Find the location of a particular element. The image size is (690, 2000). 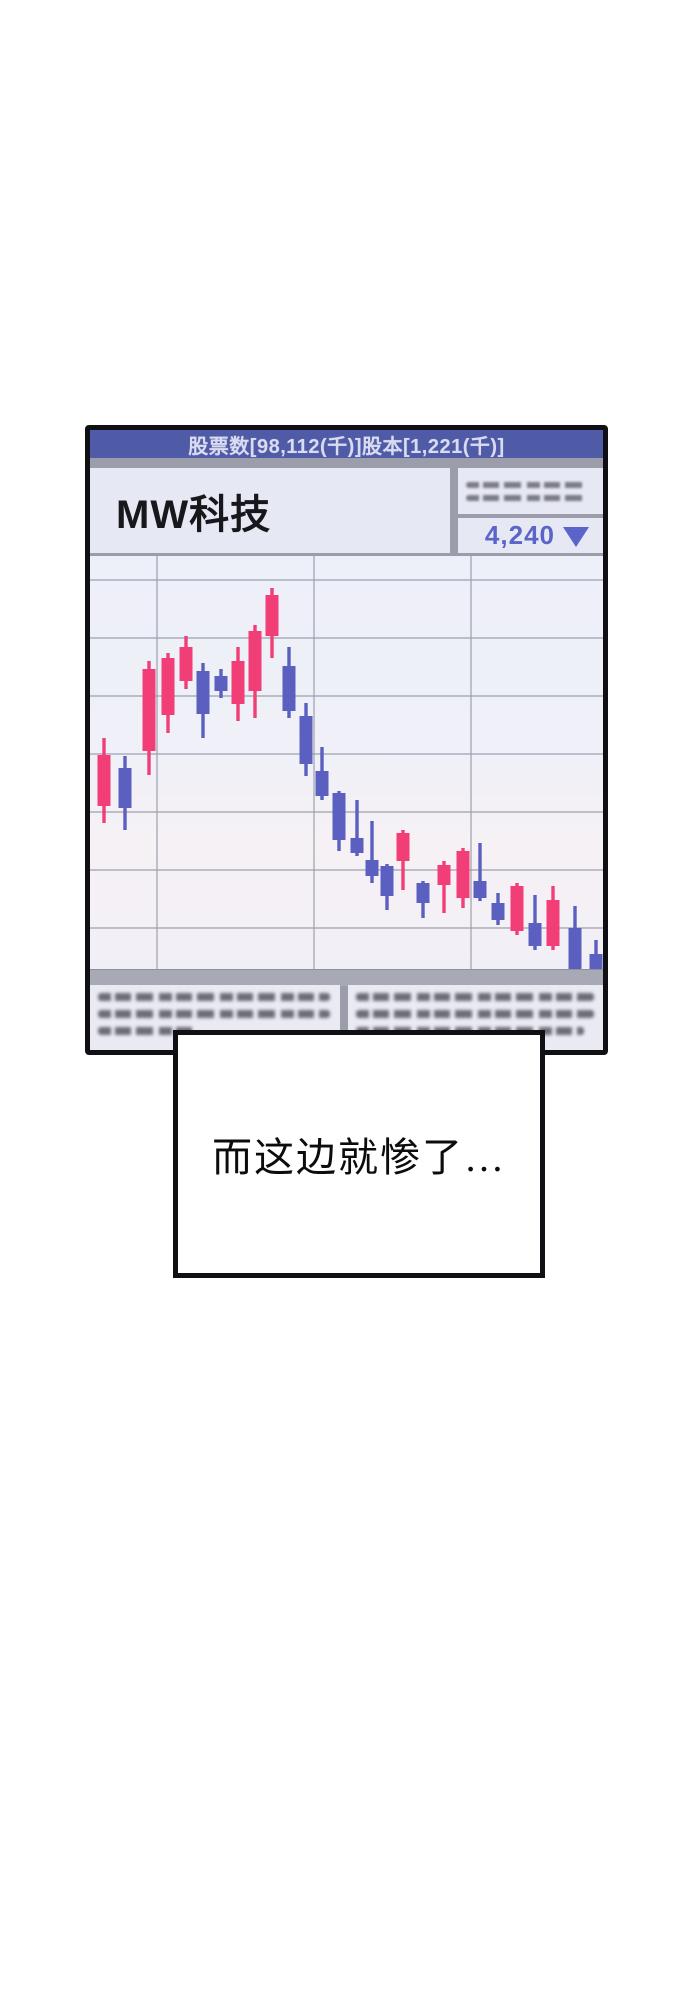

quote-column: 4,240 is located at coordinates (530, 510).